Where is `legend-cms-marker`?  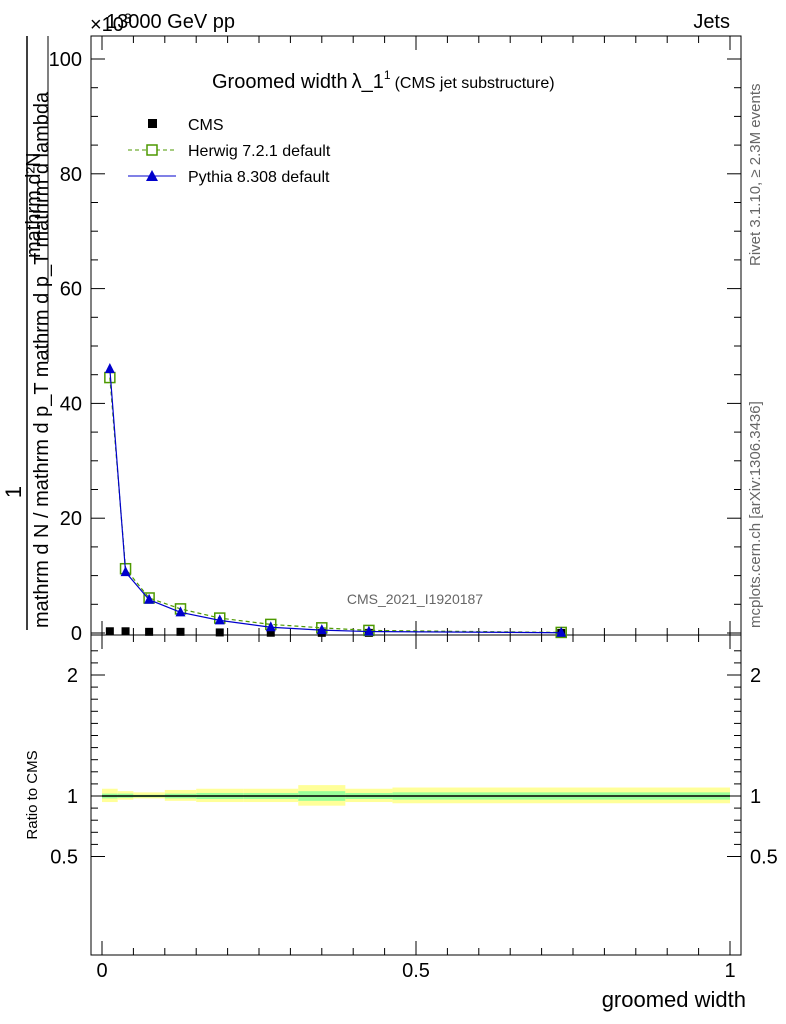 legend-cms-marker is located at coordinates (152, 123).